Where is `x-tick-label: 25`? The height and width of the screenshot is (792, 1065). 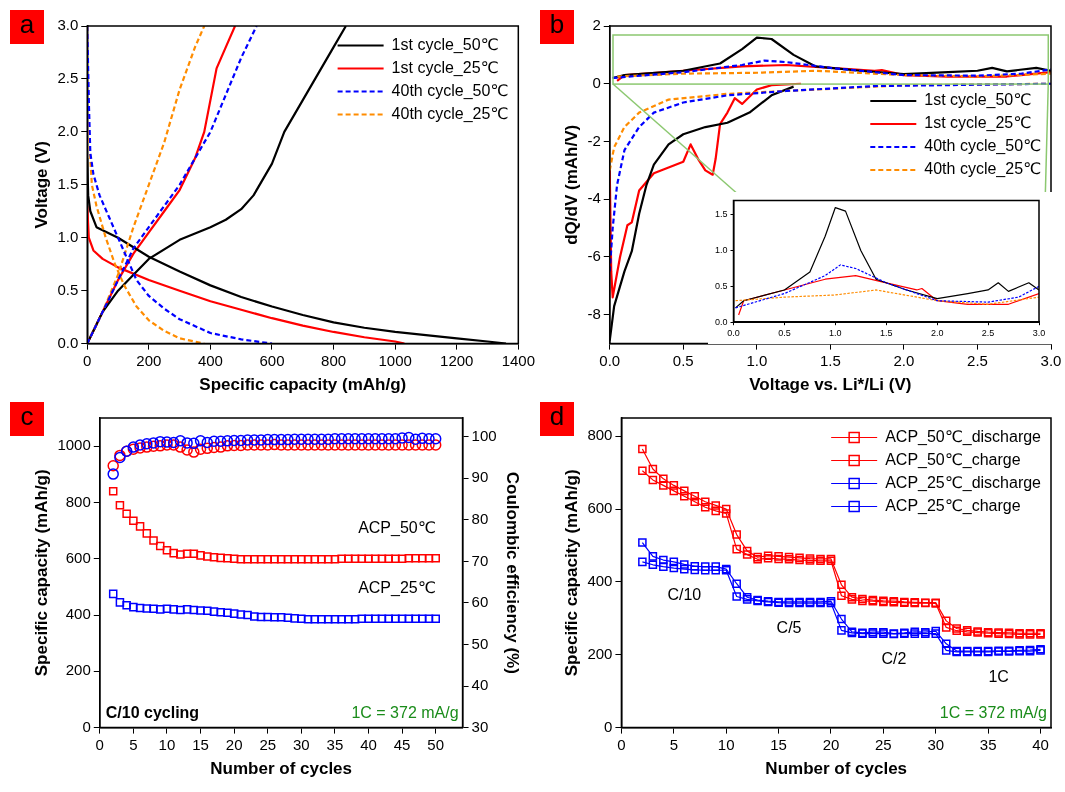
x-tick-label: 25 is located at coordinates (268, 744).